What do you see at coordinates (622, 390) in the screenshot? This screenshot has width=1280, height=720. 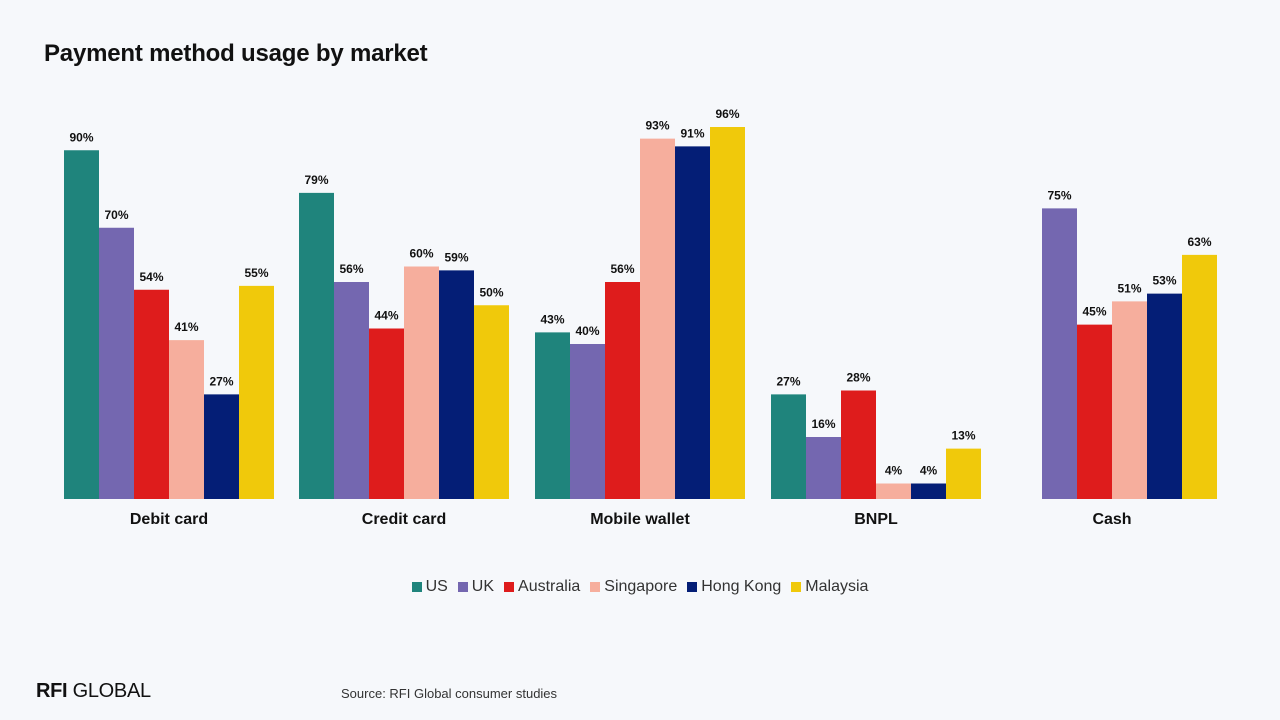 I see `bar-mobile-wallet-australia` at bounding box center [622, 390].